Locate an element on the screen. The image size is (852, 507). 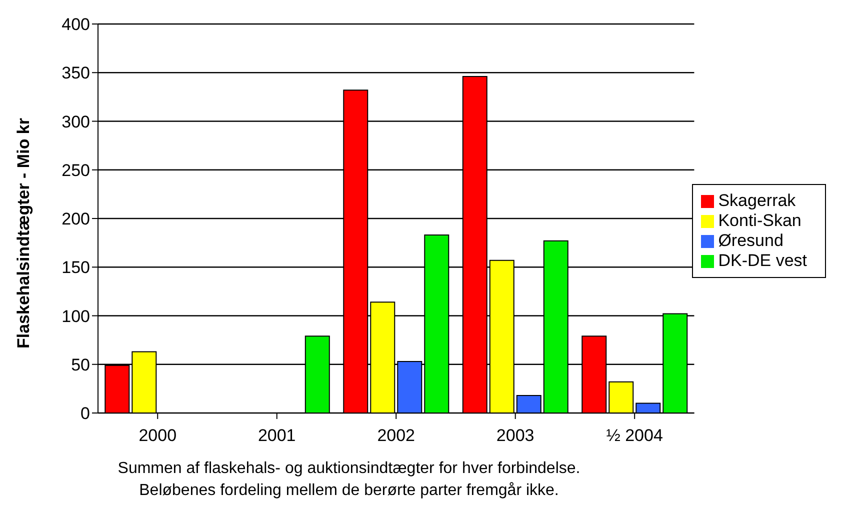
y-tick-label: 150 is located at coordinates (76, 268).